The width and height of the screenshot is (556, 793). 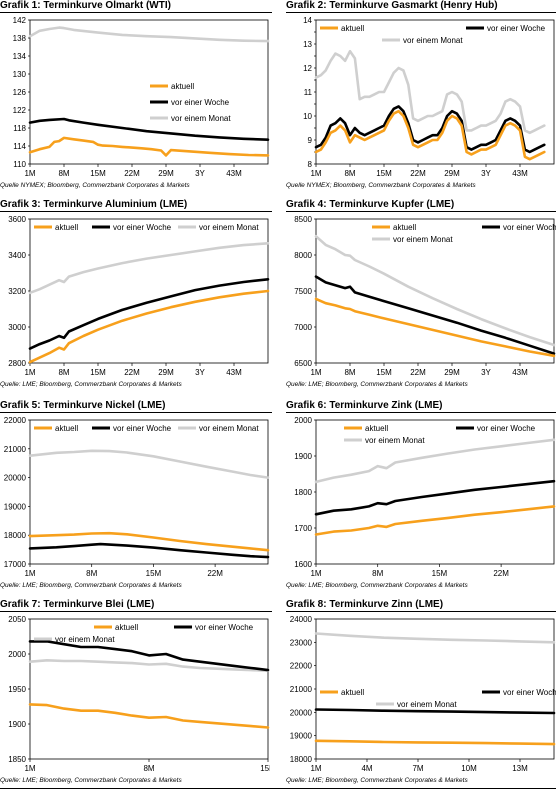 I want to click on y-tick-label: 3200, so click(x=17, y=291).